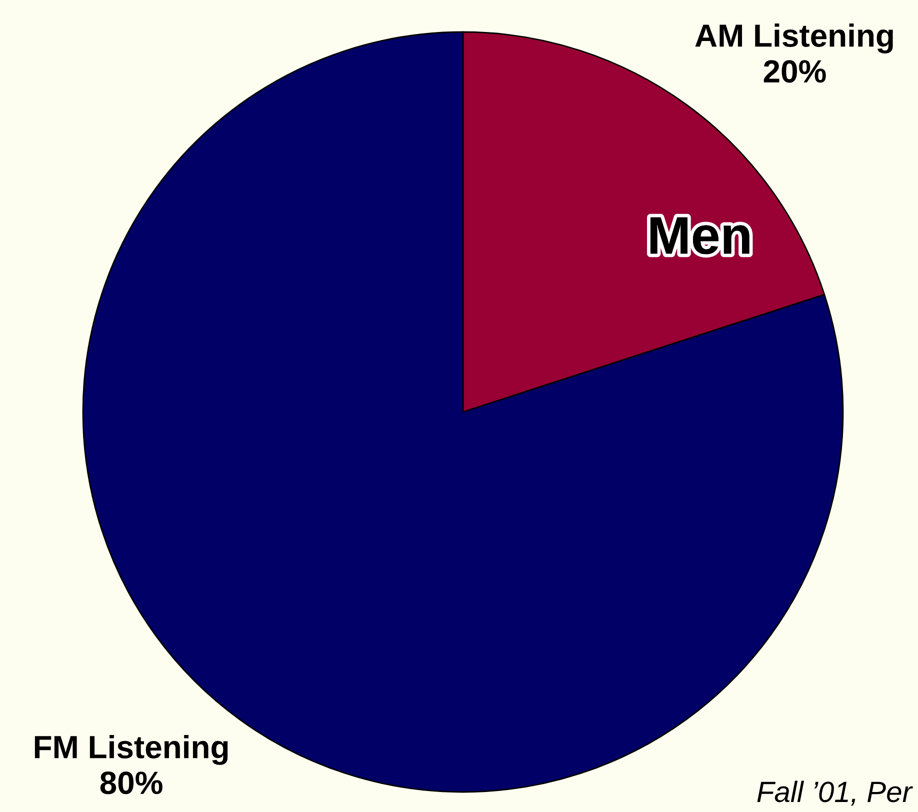  I want to click on data-label: 20%, so click(795, 71).